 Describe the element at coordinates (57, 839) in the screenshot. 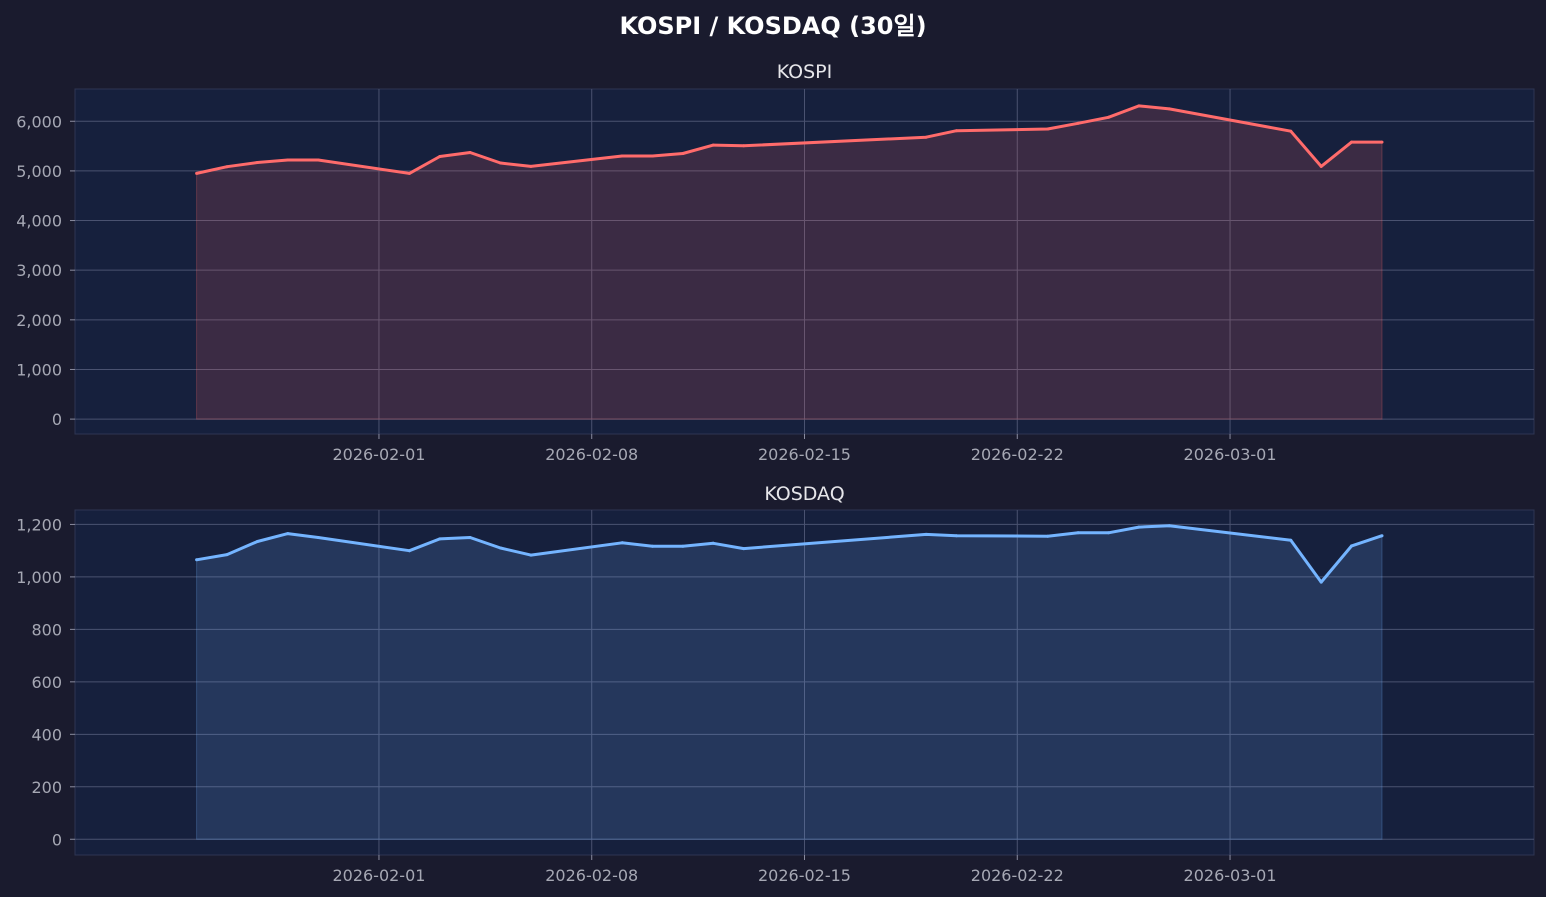

I see `kosdaq-y-tick-label: 0` at that location.